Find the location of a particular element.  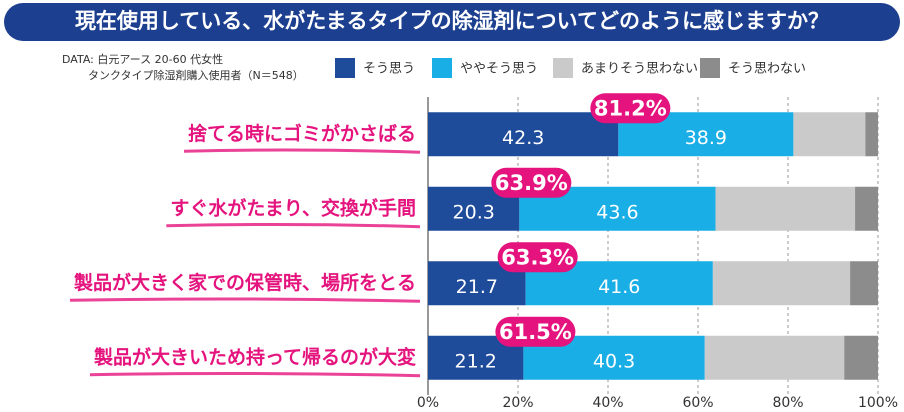

bar-value-label: 21.2 is located at coordinates (476, 361).